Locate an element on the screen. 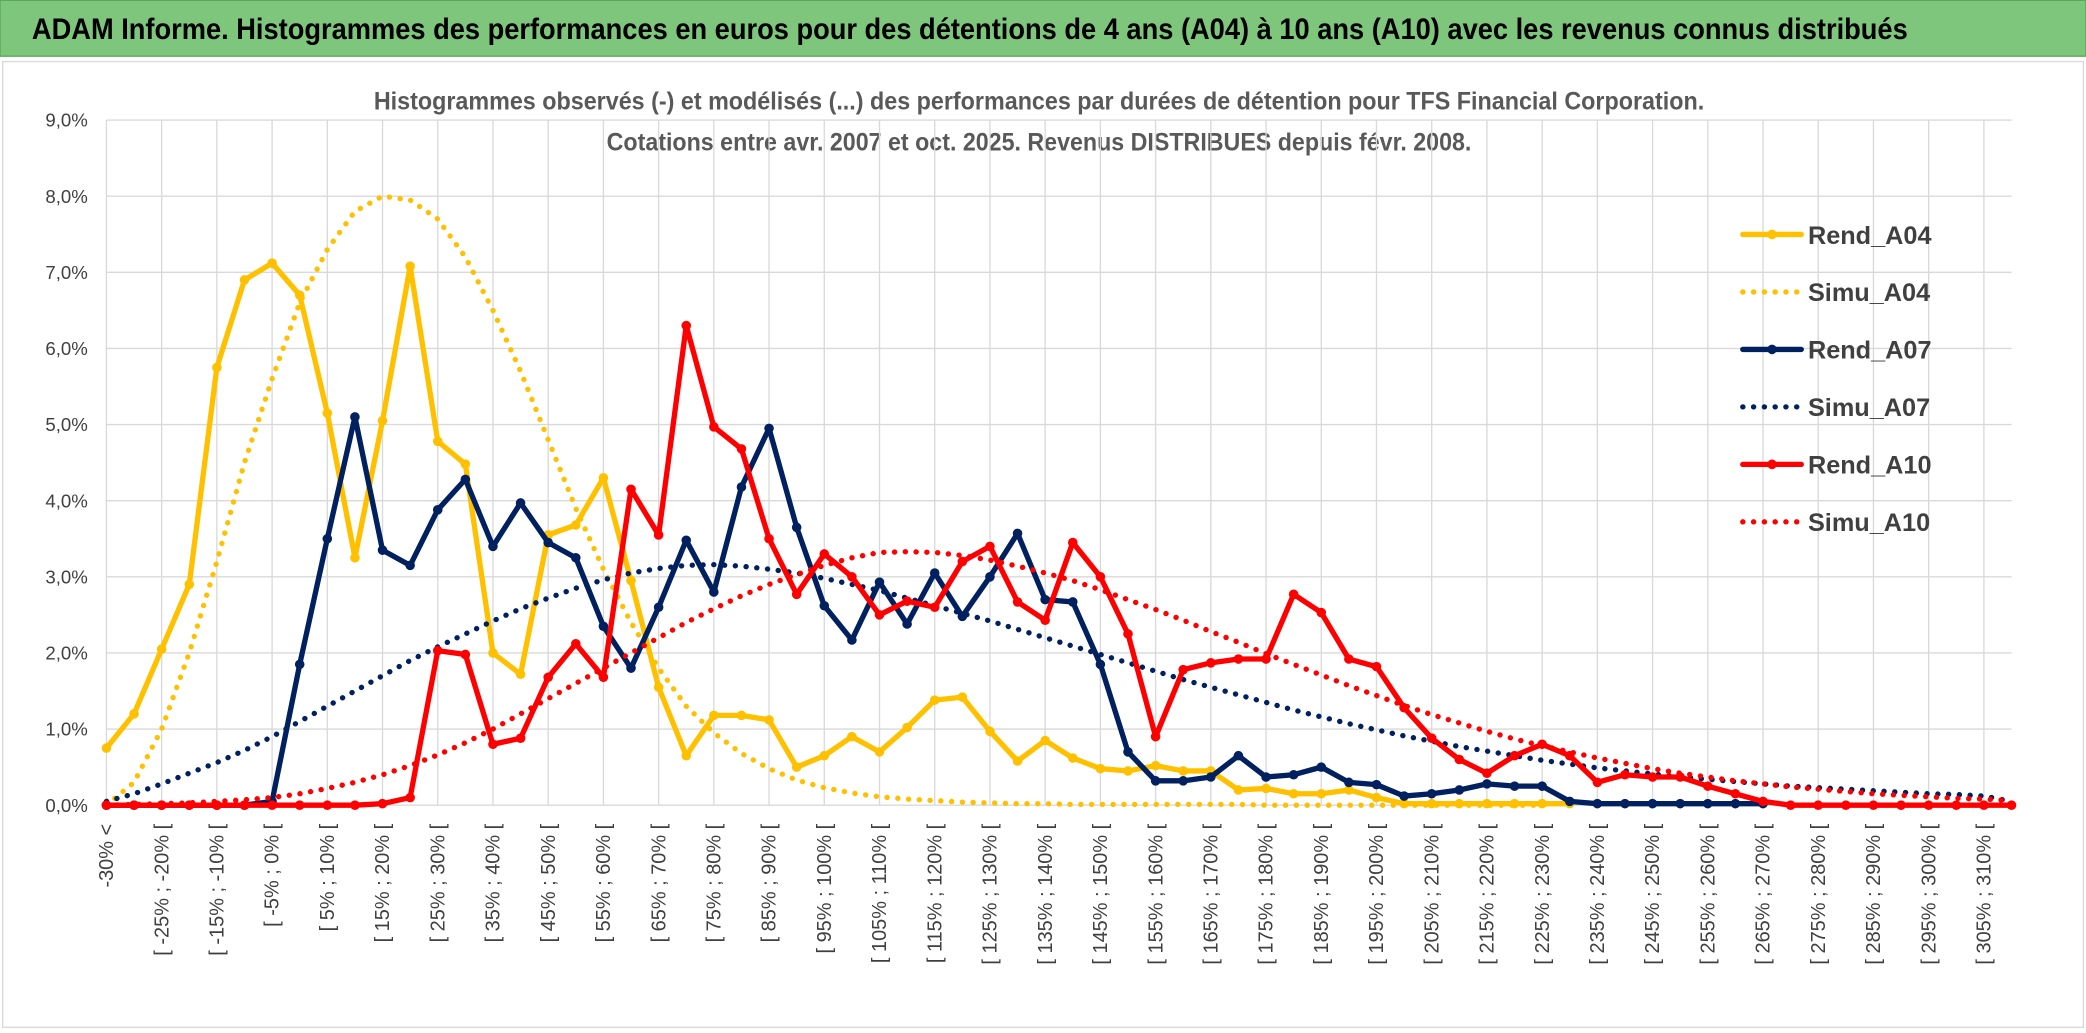 This screenshot has width=2086, height=1033. y-tick-label: 5,0% is located at coordinates (66, 424).